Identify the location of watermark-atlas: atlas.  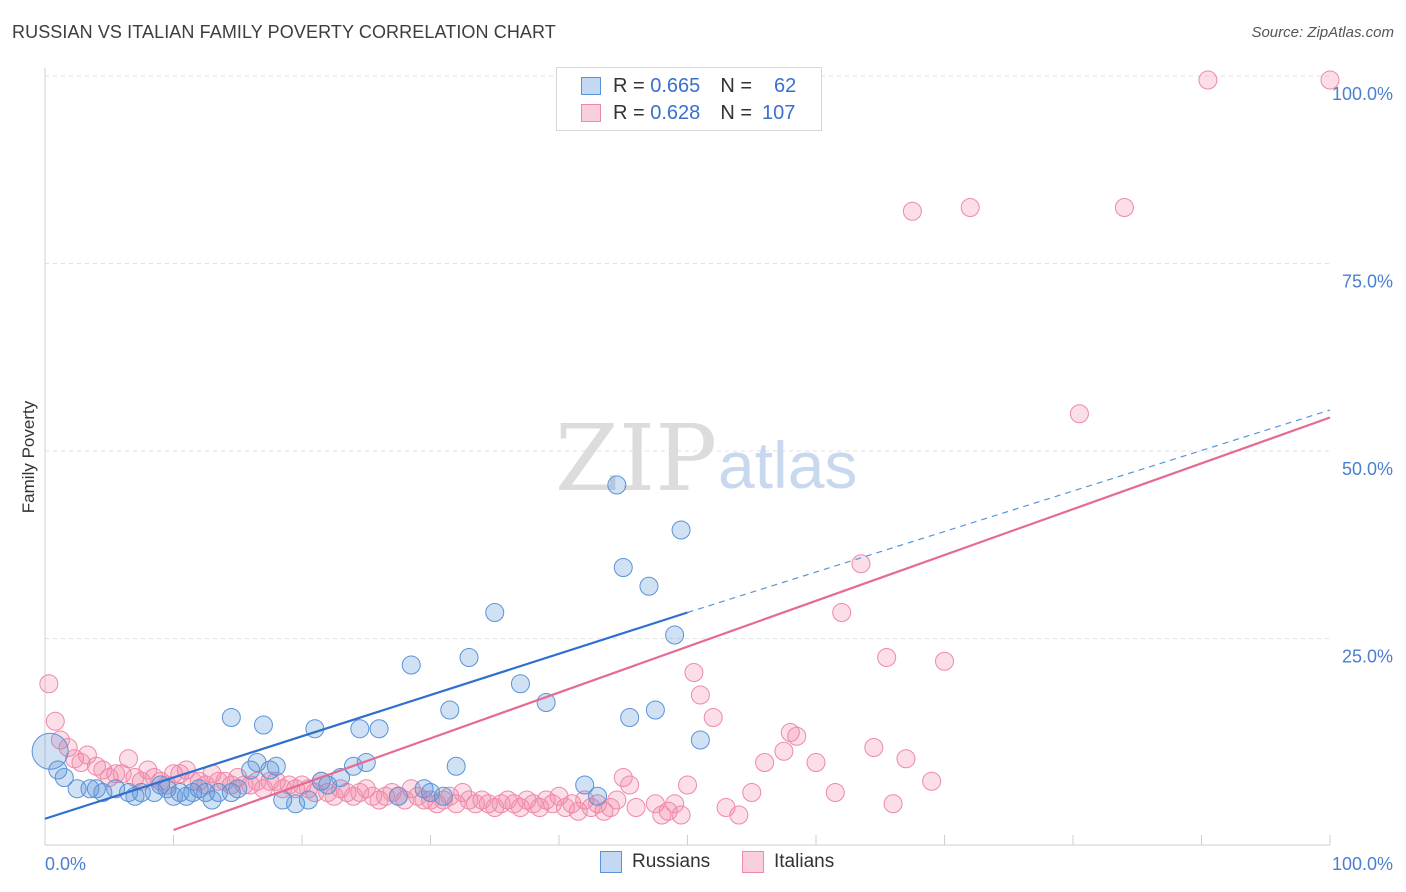
(787, 465).